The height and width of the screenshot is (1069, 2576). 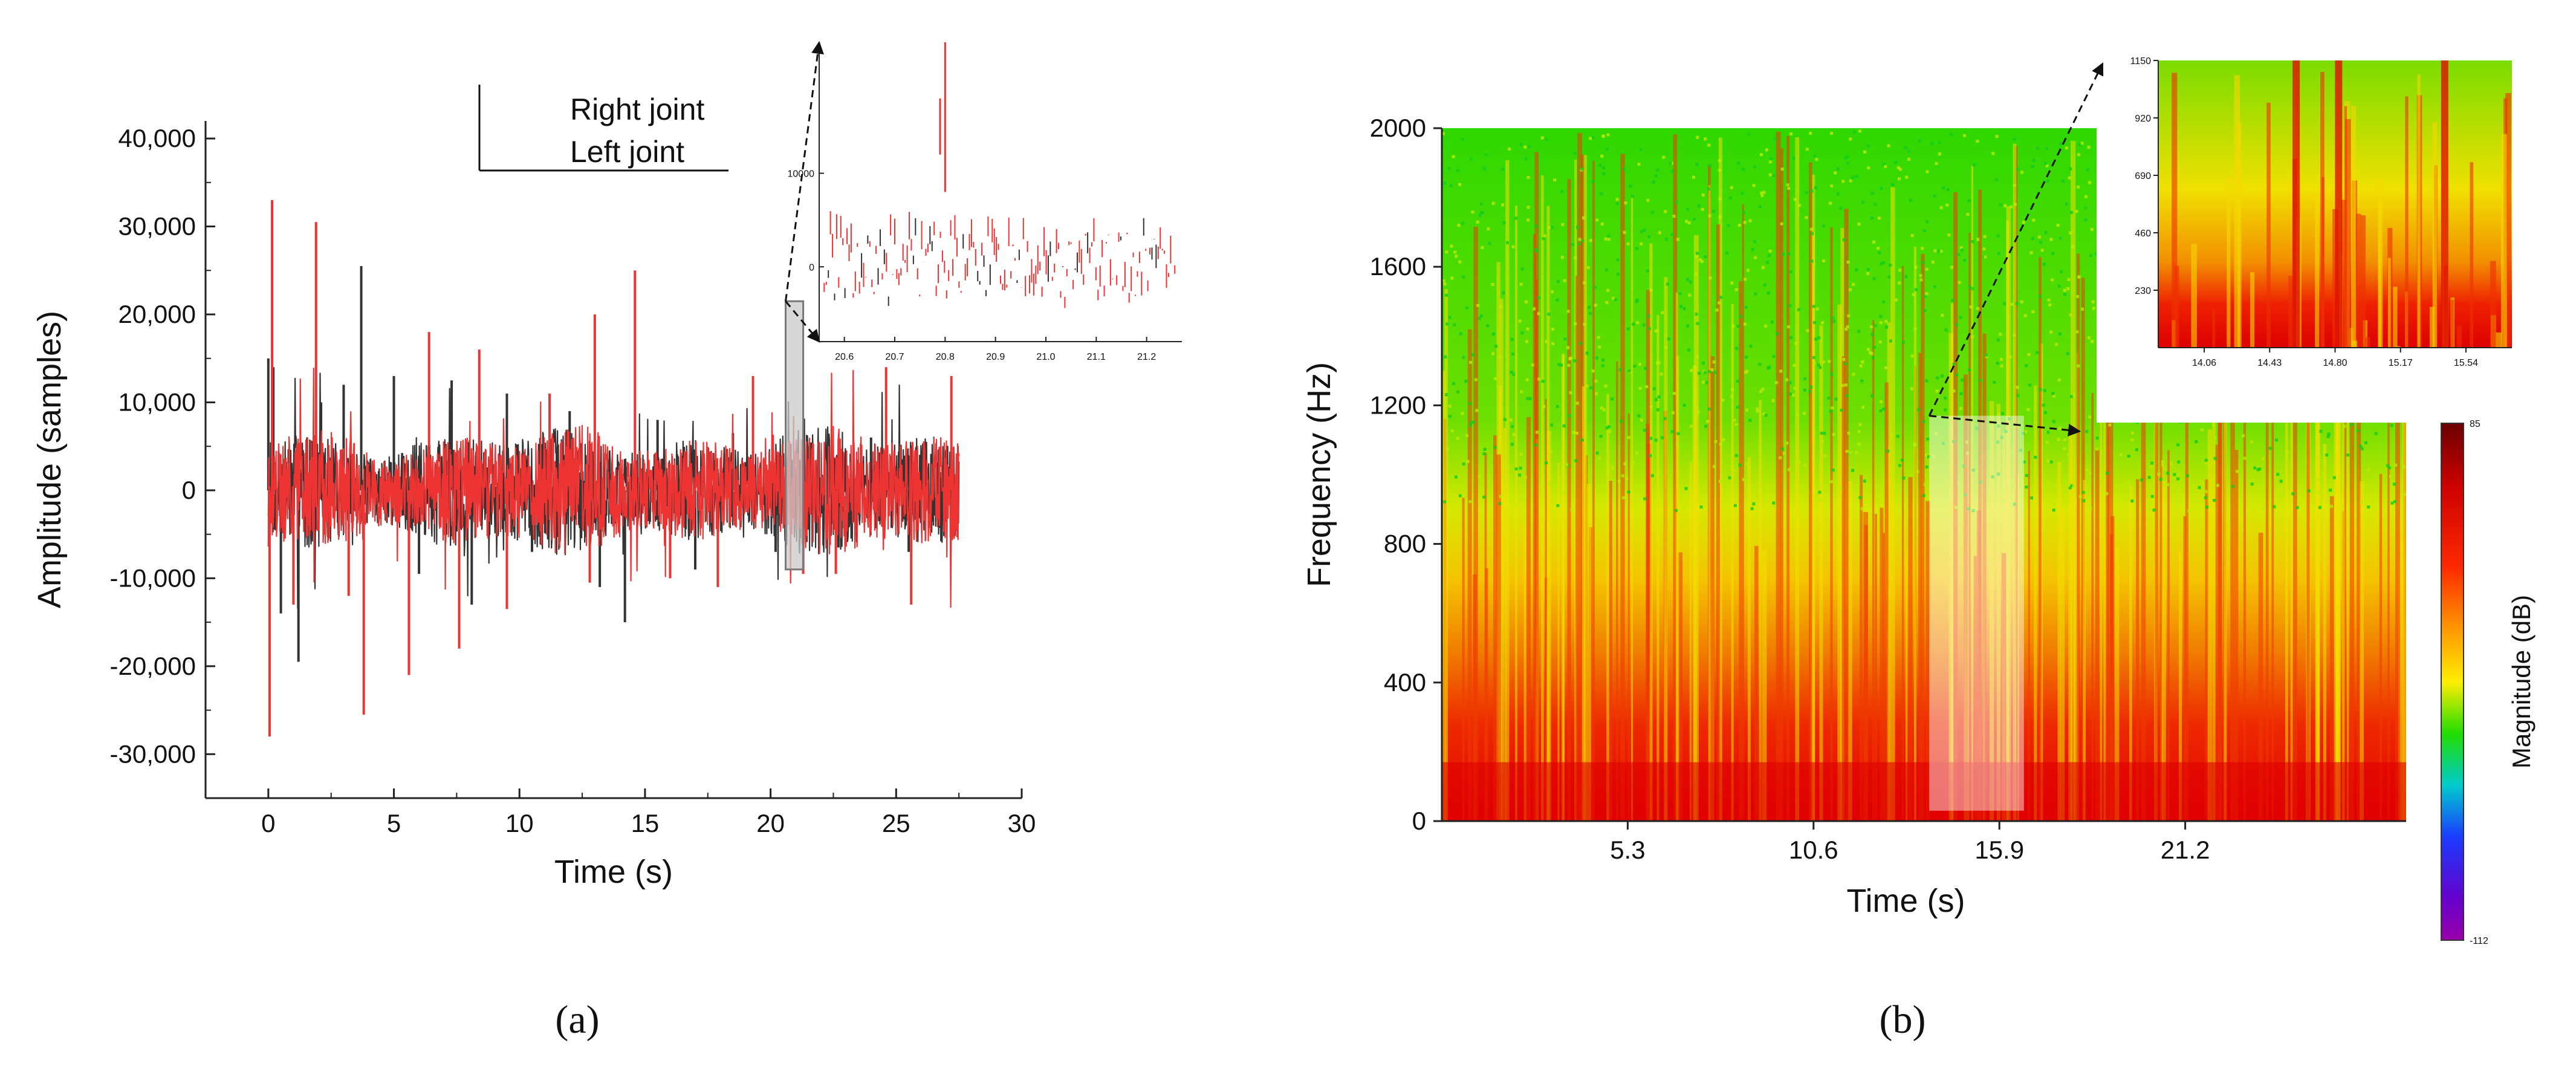 What do you see at coordinates (803, 322) in the screenshot?
I see `zoom-connector-arrow` at bounding box center [803, 322].